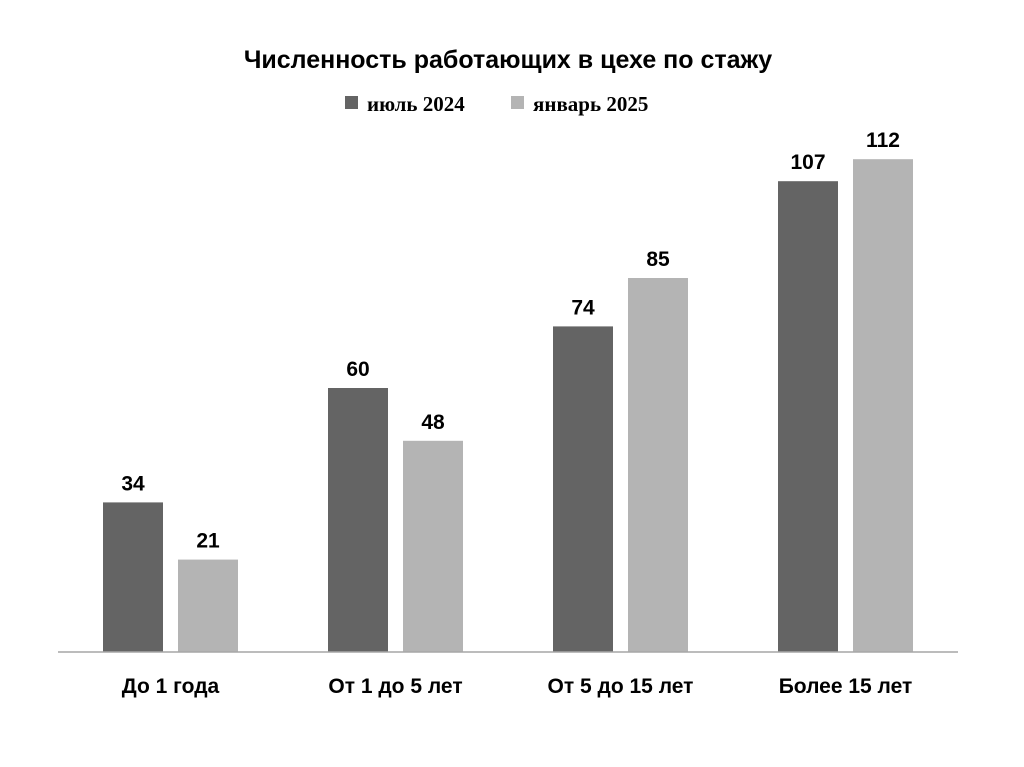  Describe the element at coordinates (583, 307) in the screenshot. I see `data-label-series-1-3: 74` at that location.